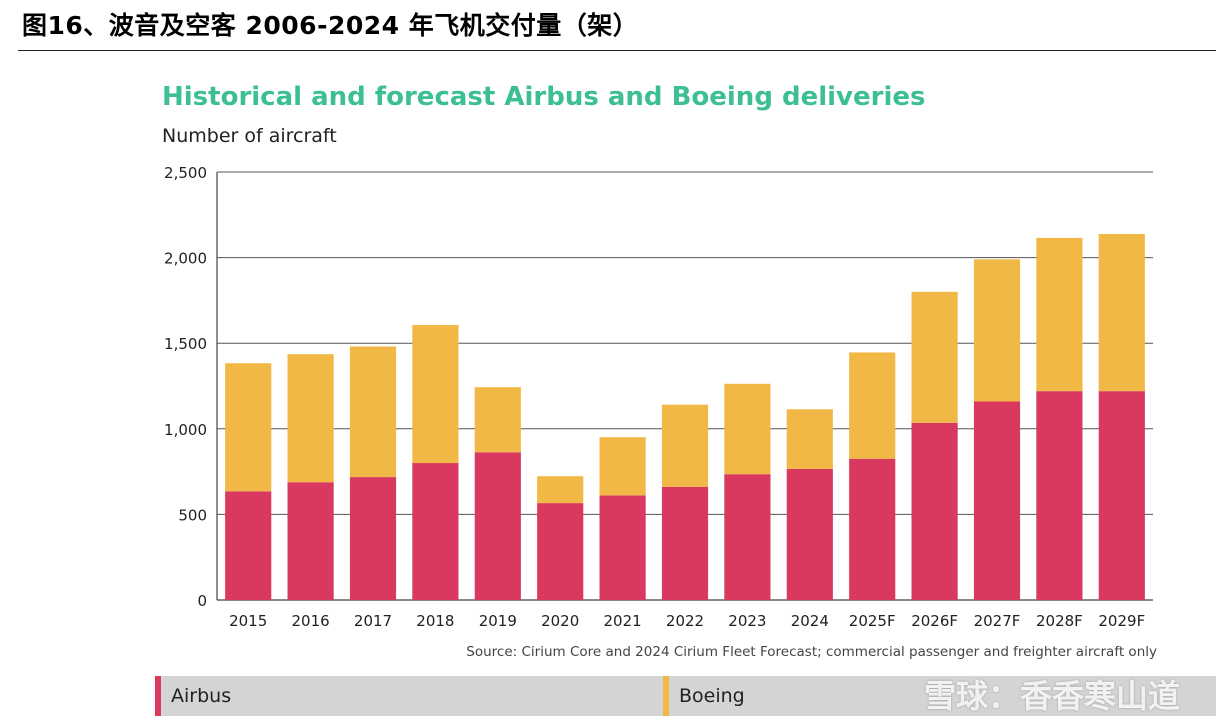 This screenshot has width=1216, height=728. Describe the element at coordinates (622, 547) in the screenshot. I see `bar-airbus-2021` at that location.